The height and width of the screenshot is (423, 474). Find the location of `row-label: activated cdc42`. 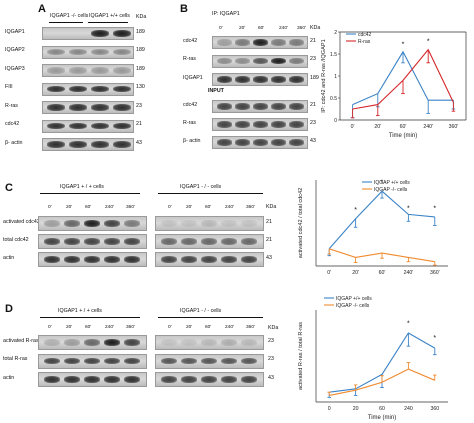

row-label: activated cdc42 is located at coordinates (21, 221).